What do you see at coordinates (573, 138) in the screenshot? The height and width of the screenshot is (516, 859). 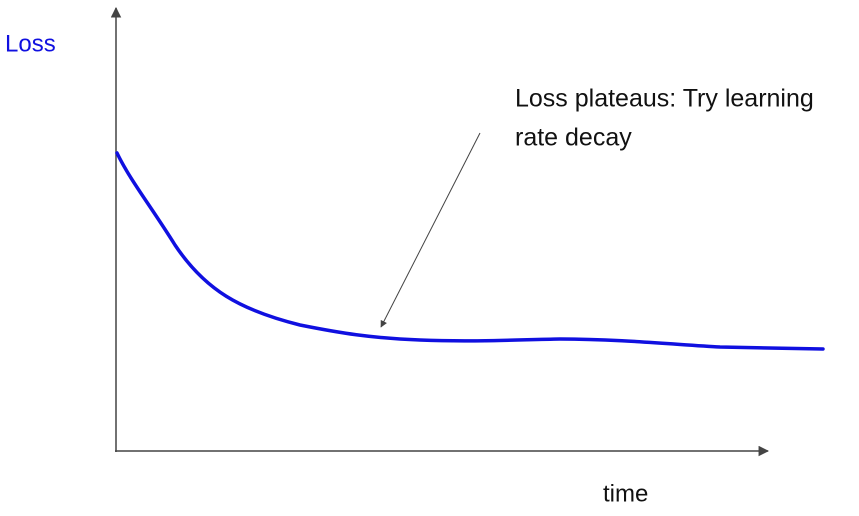 I see `annotation-line: rate decay` at bounding box center [573, 138].